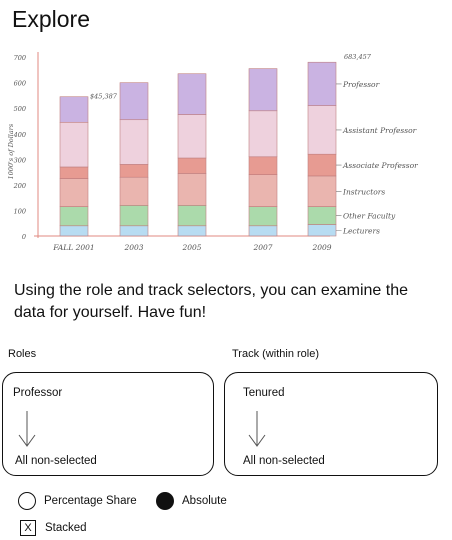 This screenshot has height=540, width=452. I want to click on track-non-selected: All non-selected, so click(284, 461).